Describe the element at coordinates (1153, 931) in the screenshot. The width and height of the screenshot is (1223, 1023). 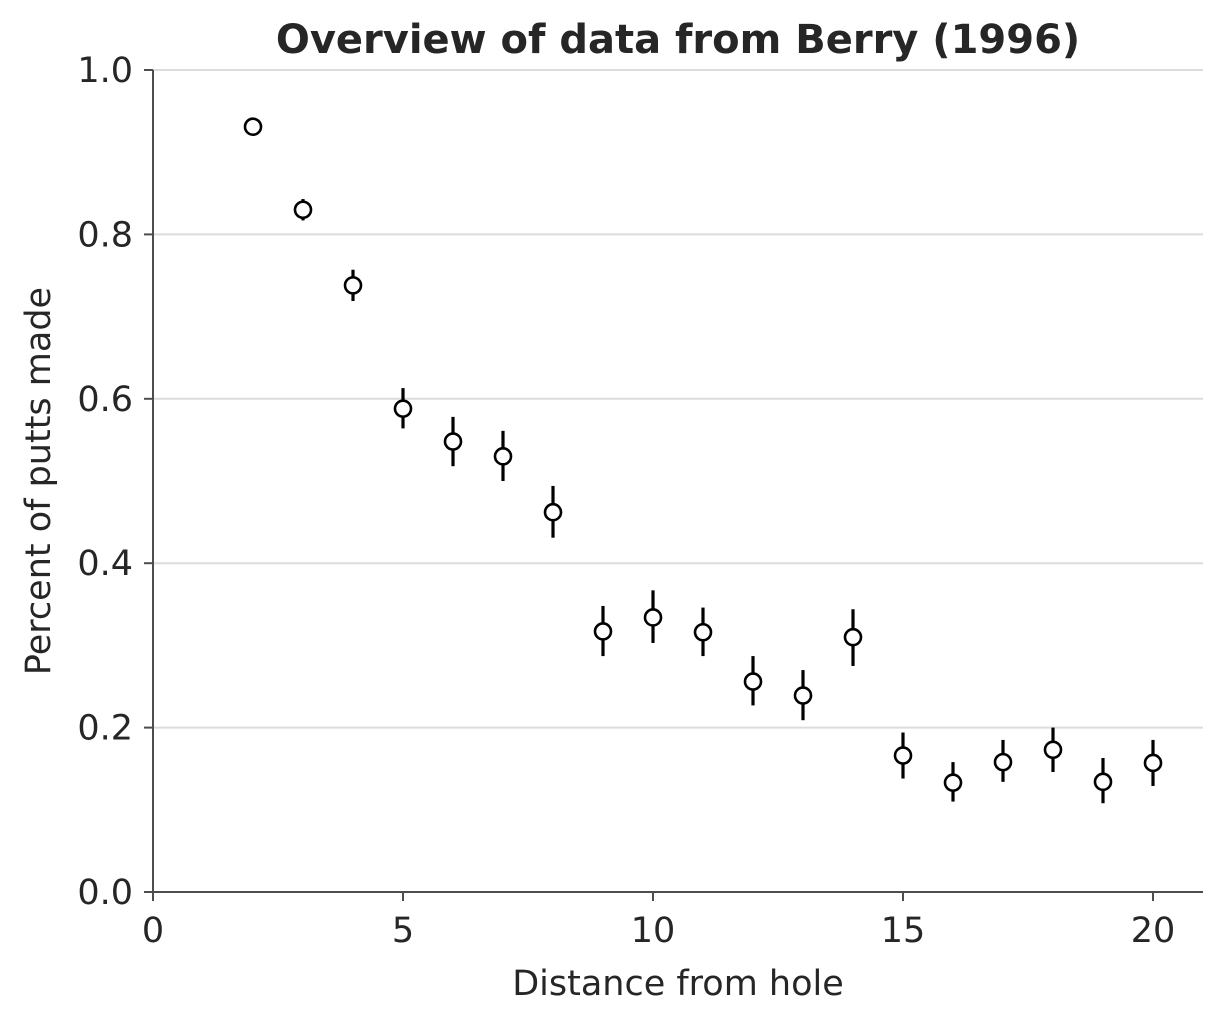
I see `x-tick-label: 20` at that location.